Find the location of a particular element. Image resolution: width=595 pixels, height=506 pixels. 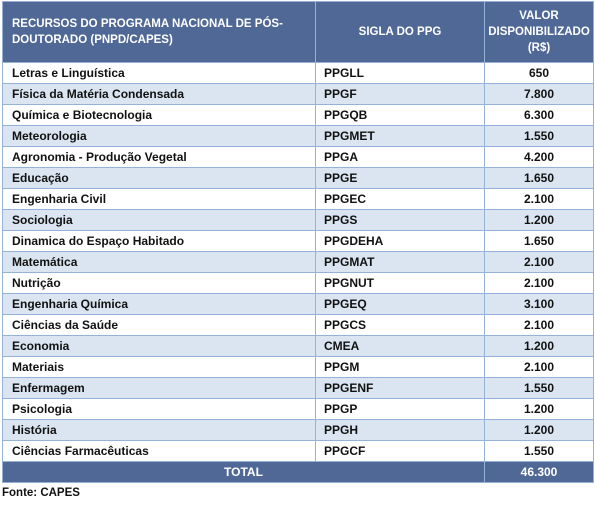

cell-sigla: PPGF is located at coordinates (400, 94).